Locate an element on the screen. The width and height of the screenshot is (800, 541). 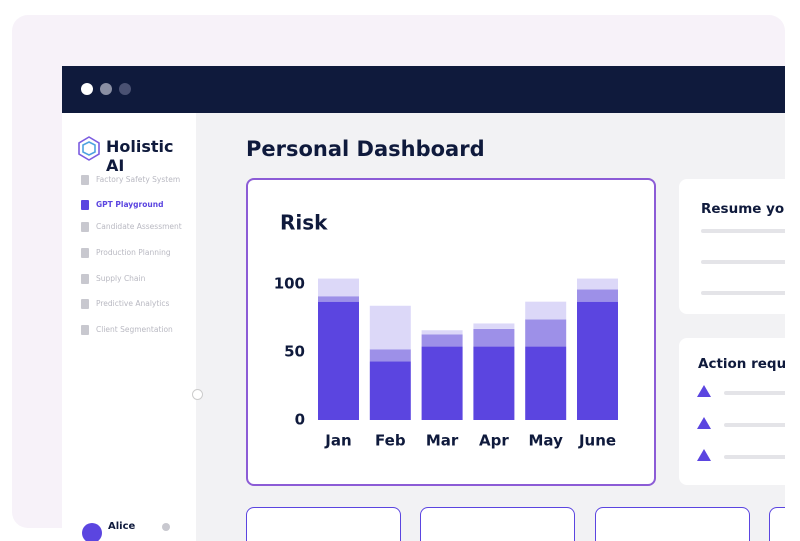
brand: Holistic AI is located at coordinates (140, 156).